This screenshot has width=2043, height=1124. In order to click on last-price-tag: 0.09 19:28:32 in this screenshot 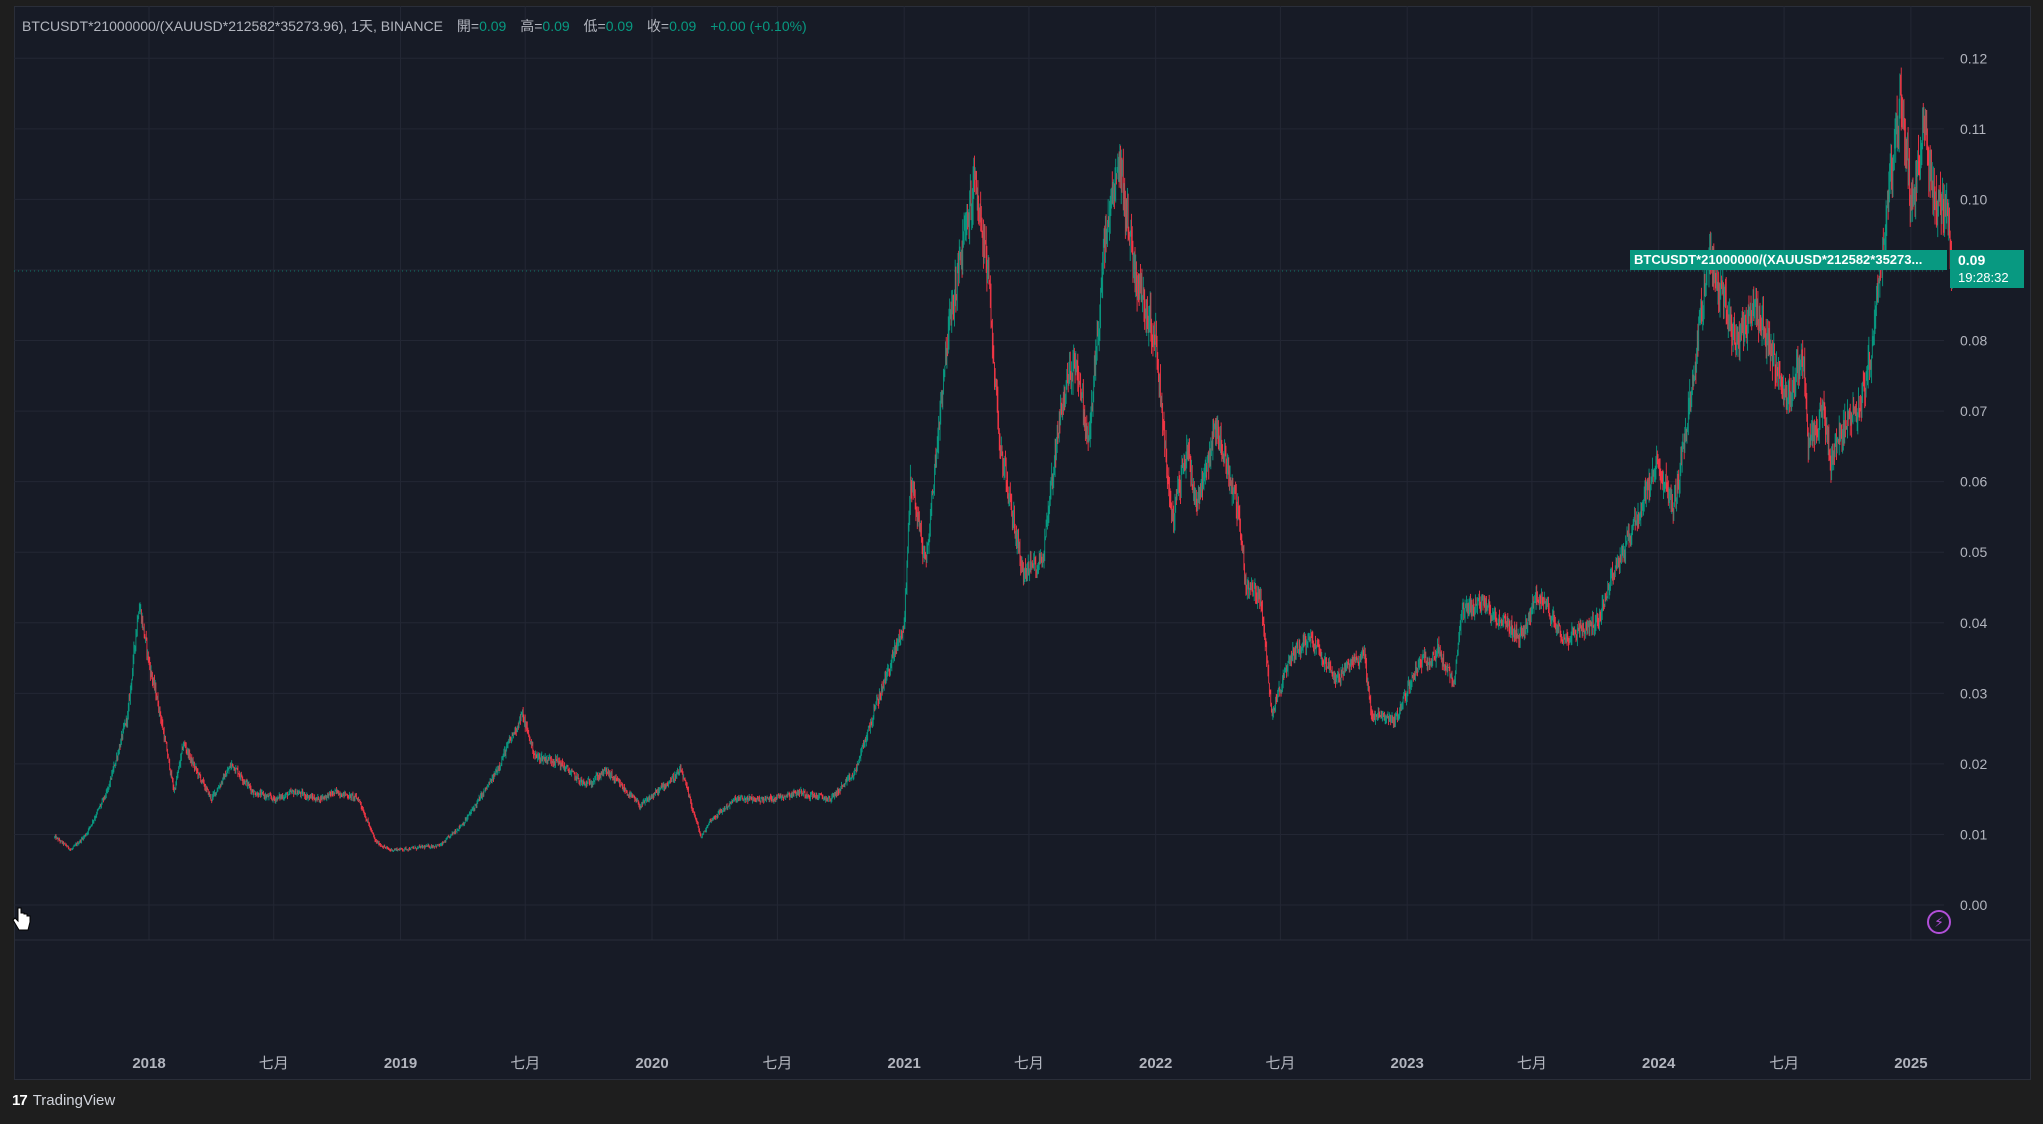, I will do `click(1987, 269)`.